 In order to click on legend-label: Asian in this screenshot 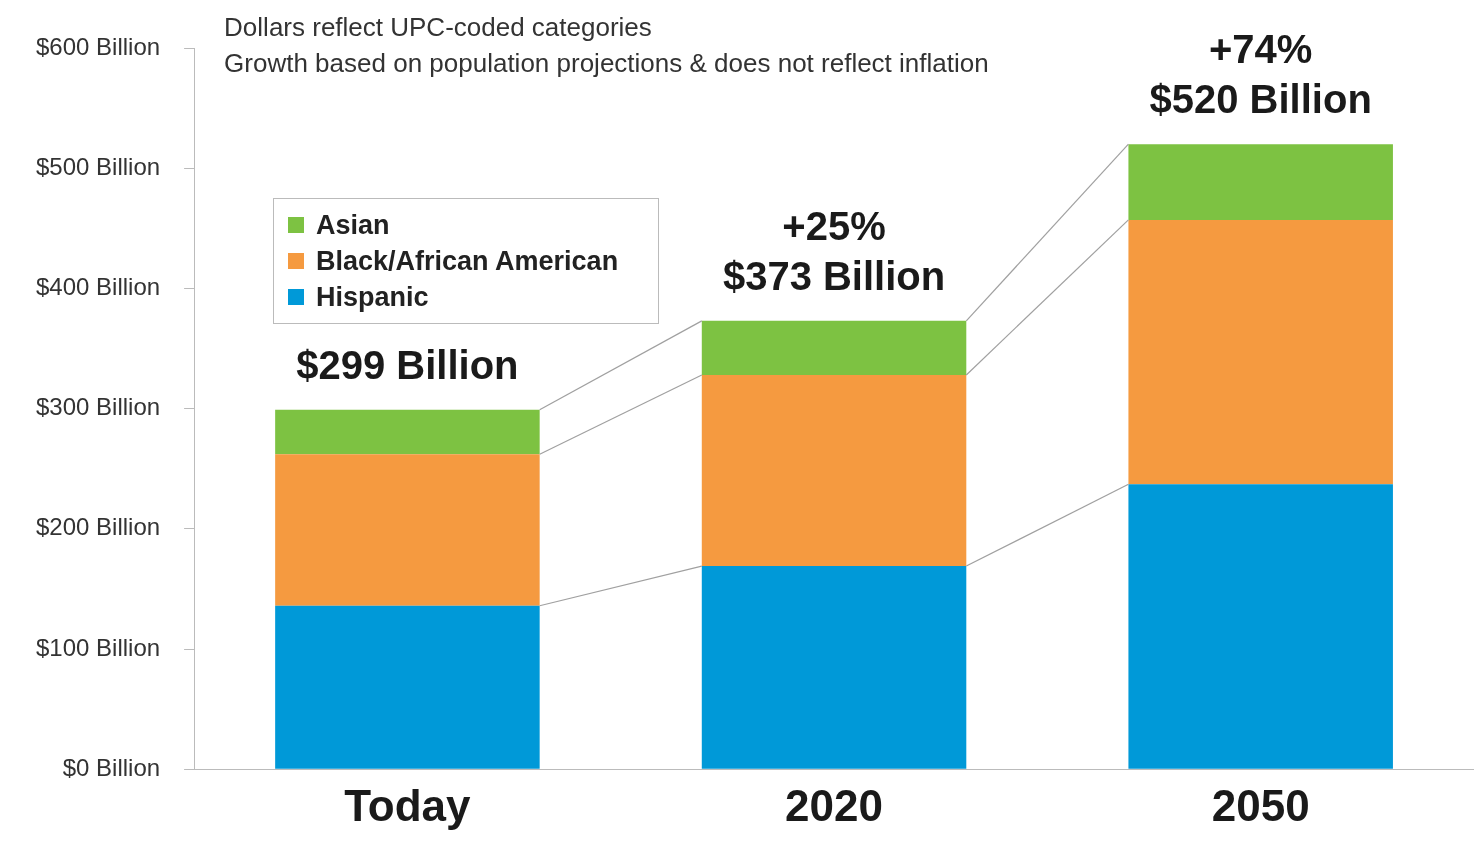, I will do `click(353, 225)`.